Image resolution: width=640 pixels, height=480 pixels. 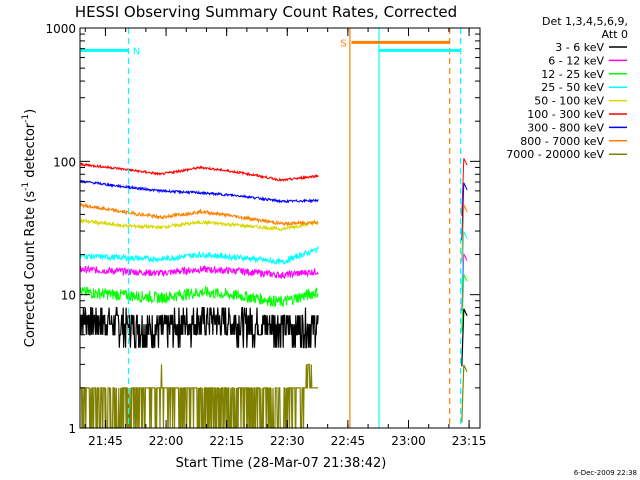 I want to click on y-axis-label-end: ), so click(x=30, y=111).